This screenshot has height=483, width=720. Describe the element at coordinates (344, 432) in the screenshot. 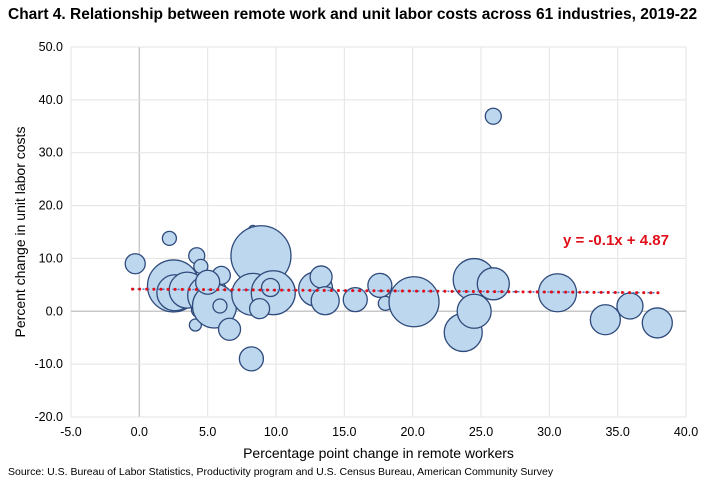

I see `x-tick-label: 15.0` at that location.